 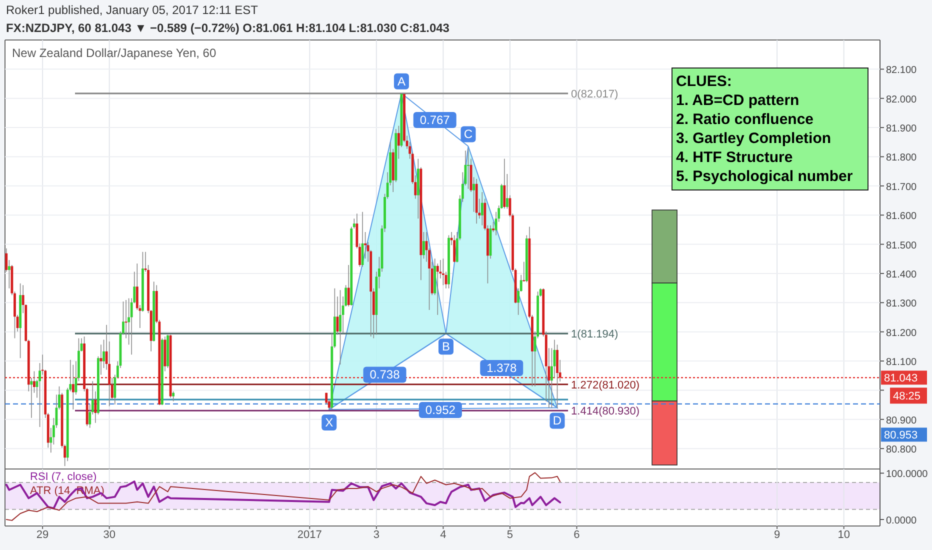 I want to click on y-tick-label: 82.100, so click(x=902, y=70).